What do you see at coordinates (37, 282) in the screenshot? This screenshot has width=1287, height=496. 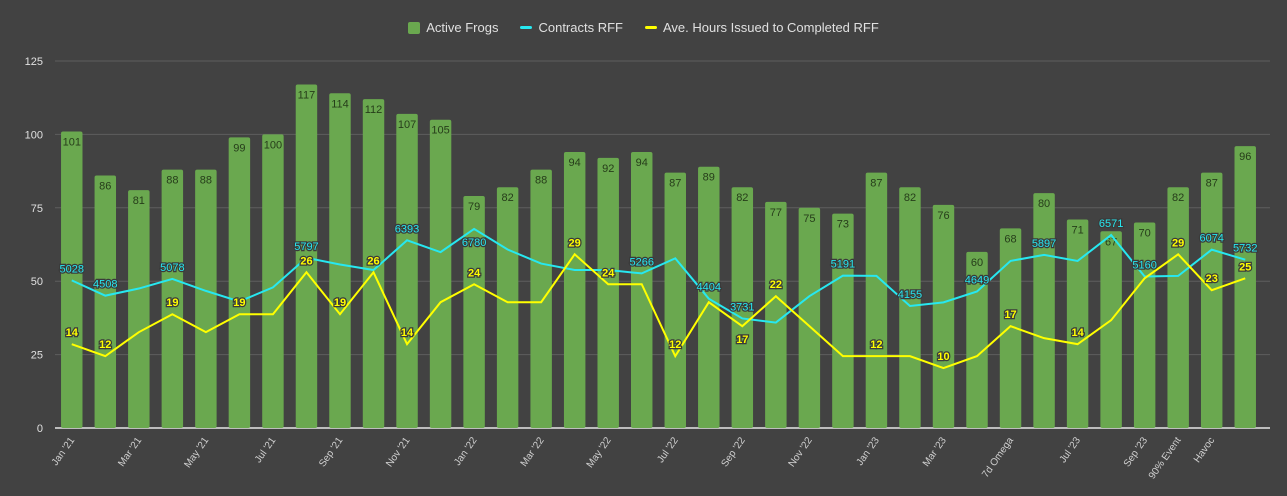 I see `y-tick-label: 50` at bounding box center [37, 282].